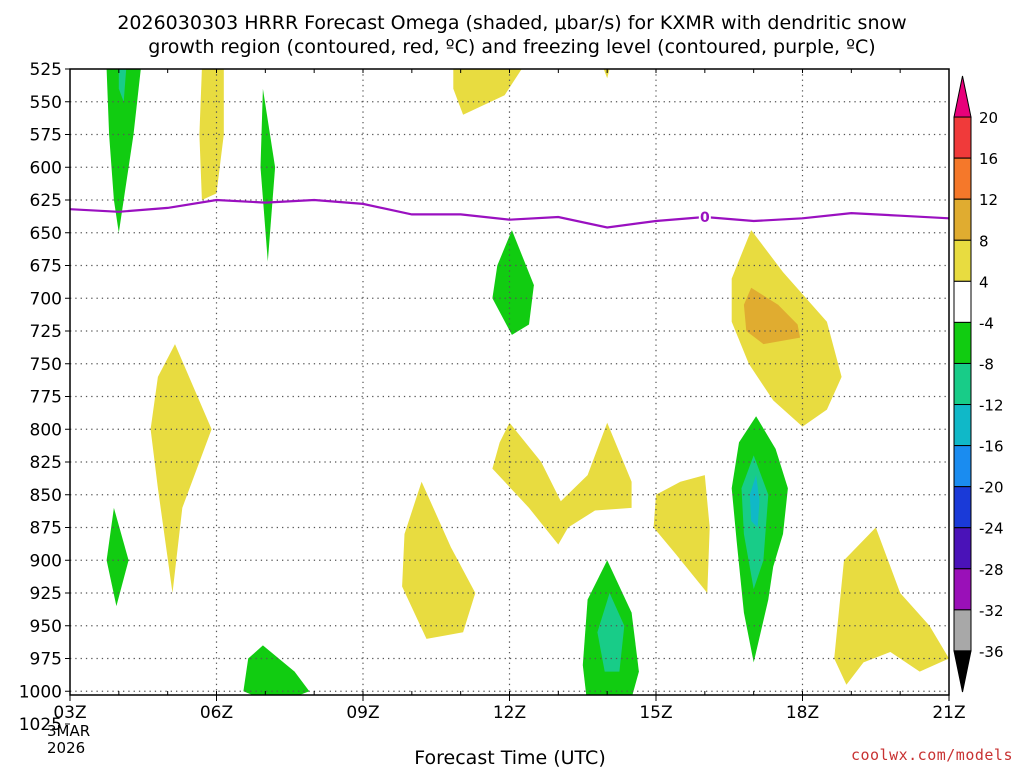  What do you see at coordinates (991, 488) in the screenshot?
I see `colorbar-label--20: -20` at bounding box center [991, 488].